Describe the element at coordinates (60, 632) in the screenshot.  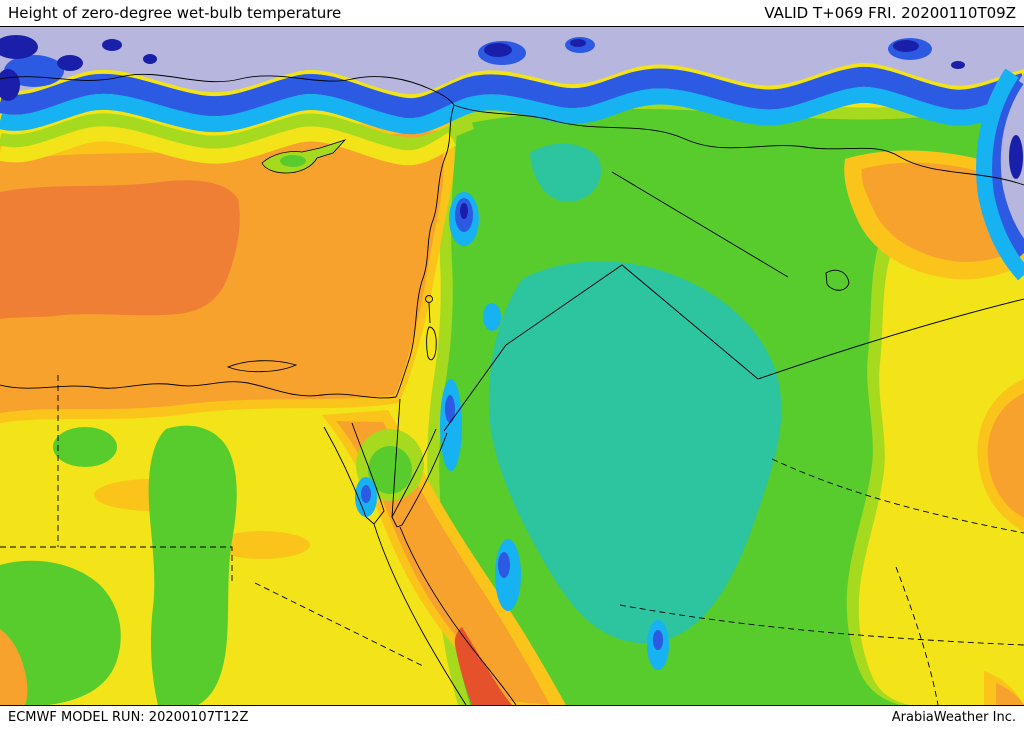
I see `green-blob-southwest` at that location.